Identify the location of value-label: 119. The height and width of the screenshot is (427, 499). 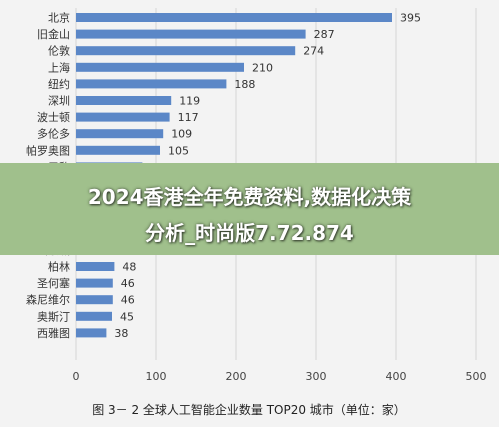
(189, 101).